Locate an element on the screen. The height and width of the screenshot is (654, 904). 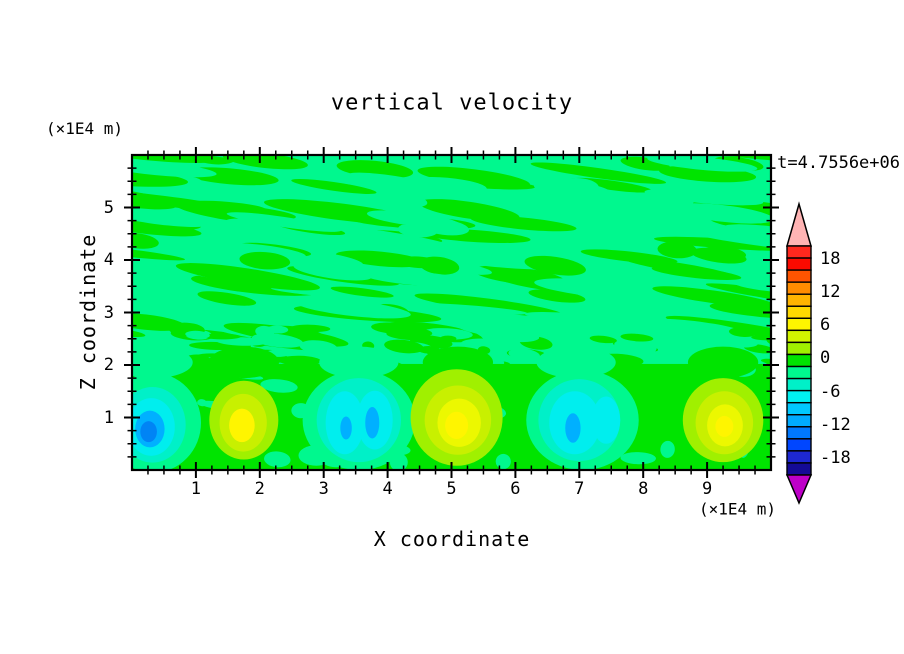
colorbar-tick-label: 6 is located at coordinates (825, 325).